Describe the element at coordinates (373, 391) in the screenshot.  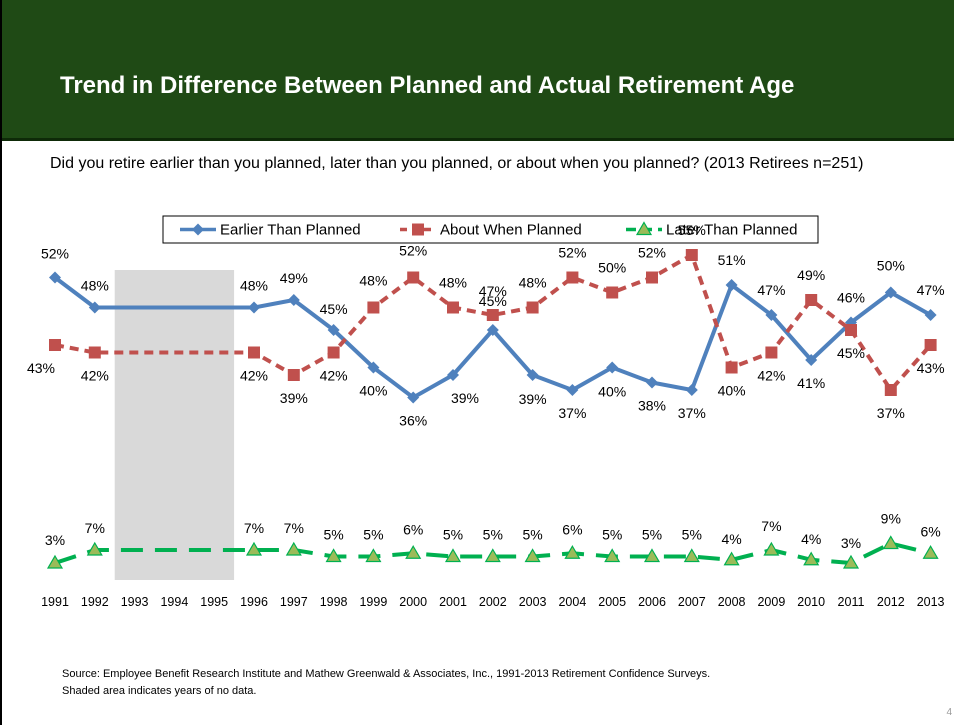
I see `data-label-0-1999: 40%` at that location.